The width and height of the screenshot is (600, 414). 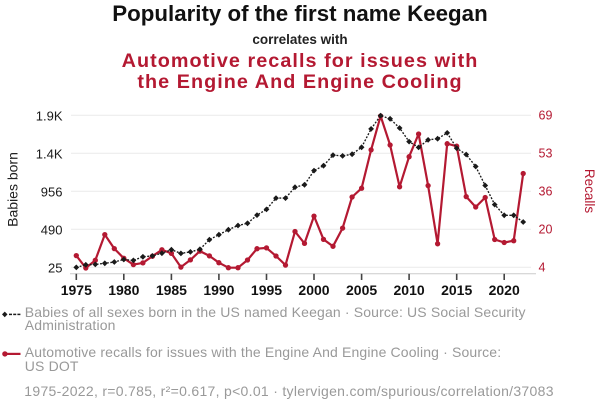 What do you see at coordinates (546, 116) in the screenshot?
I see `svg-text: 69` at bounding box center [546, 116].